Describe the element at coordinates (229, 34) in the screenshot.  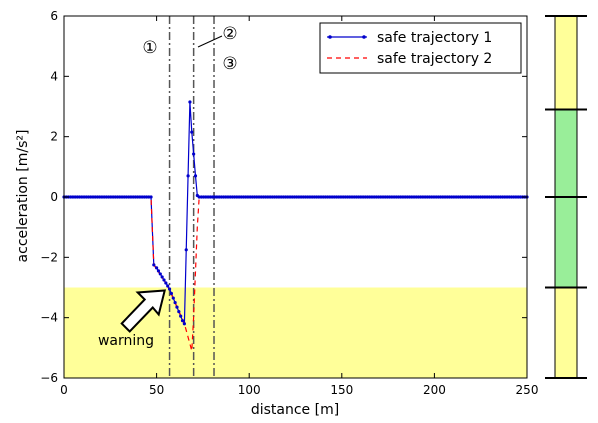
I see `marker-label-2: ②` at that location.